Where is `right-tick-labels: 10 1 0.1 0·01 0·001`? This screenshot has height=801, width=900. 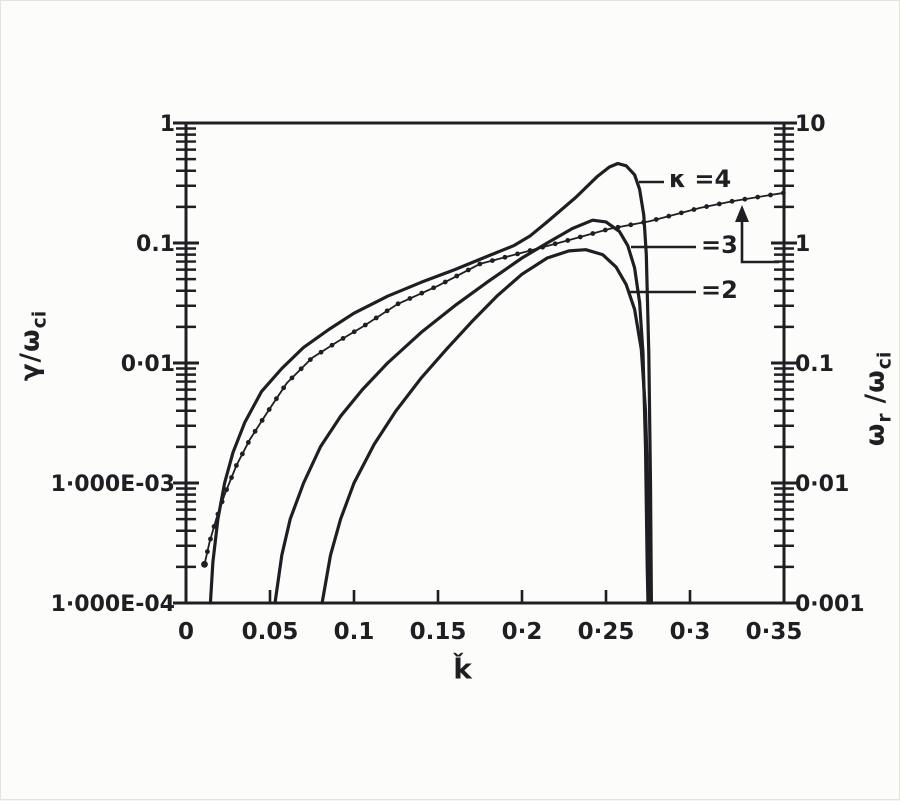
right-tick-labels: 10 1 0.1 0·01 0·001 is located at coordinates (830, 364).